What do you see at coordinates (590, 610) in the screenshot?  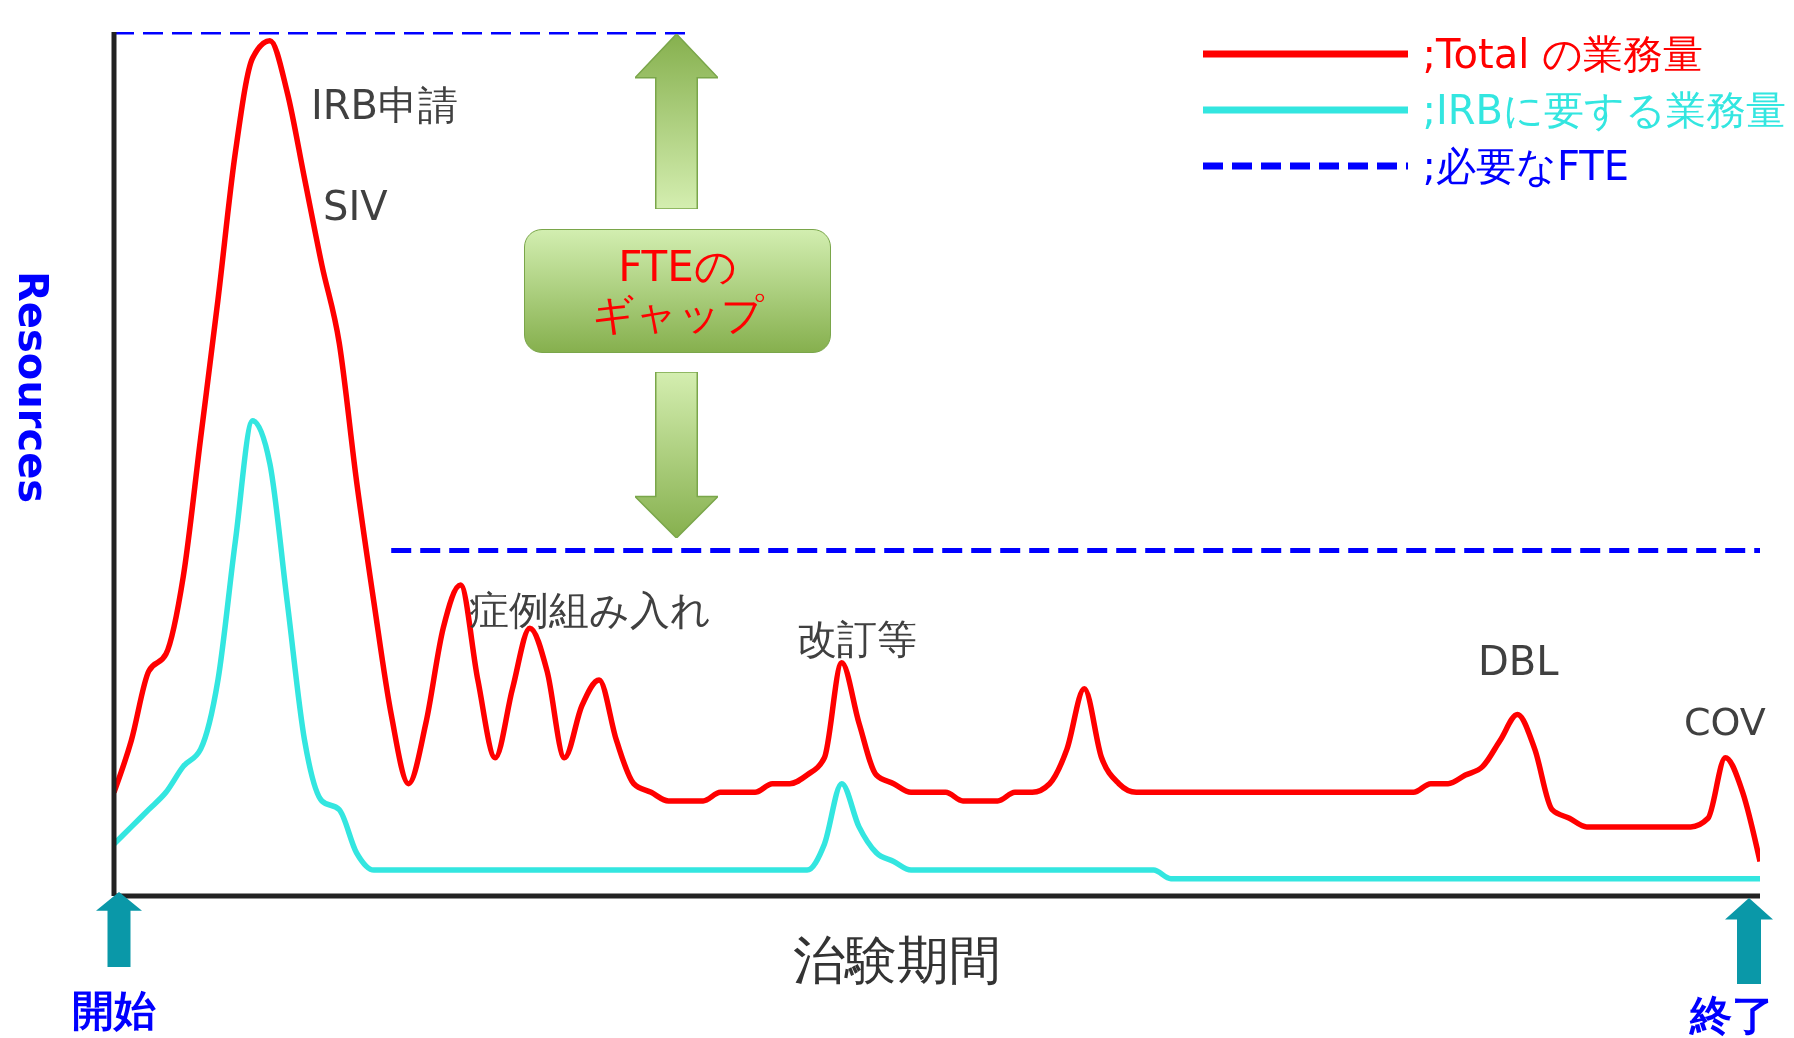 I see `annotation: 症例組み入れ` at bounding box center [590, 610].